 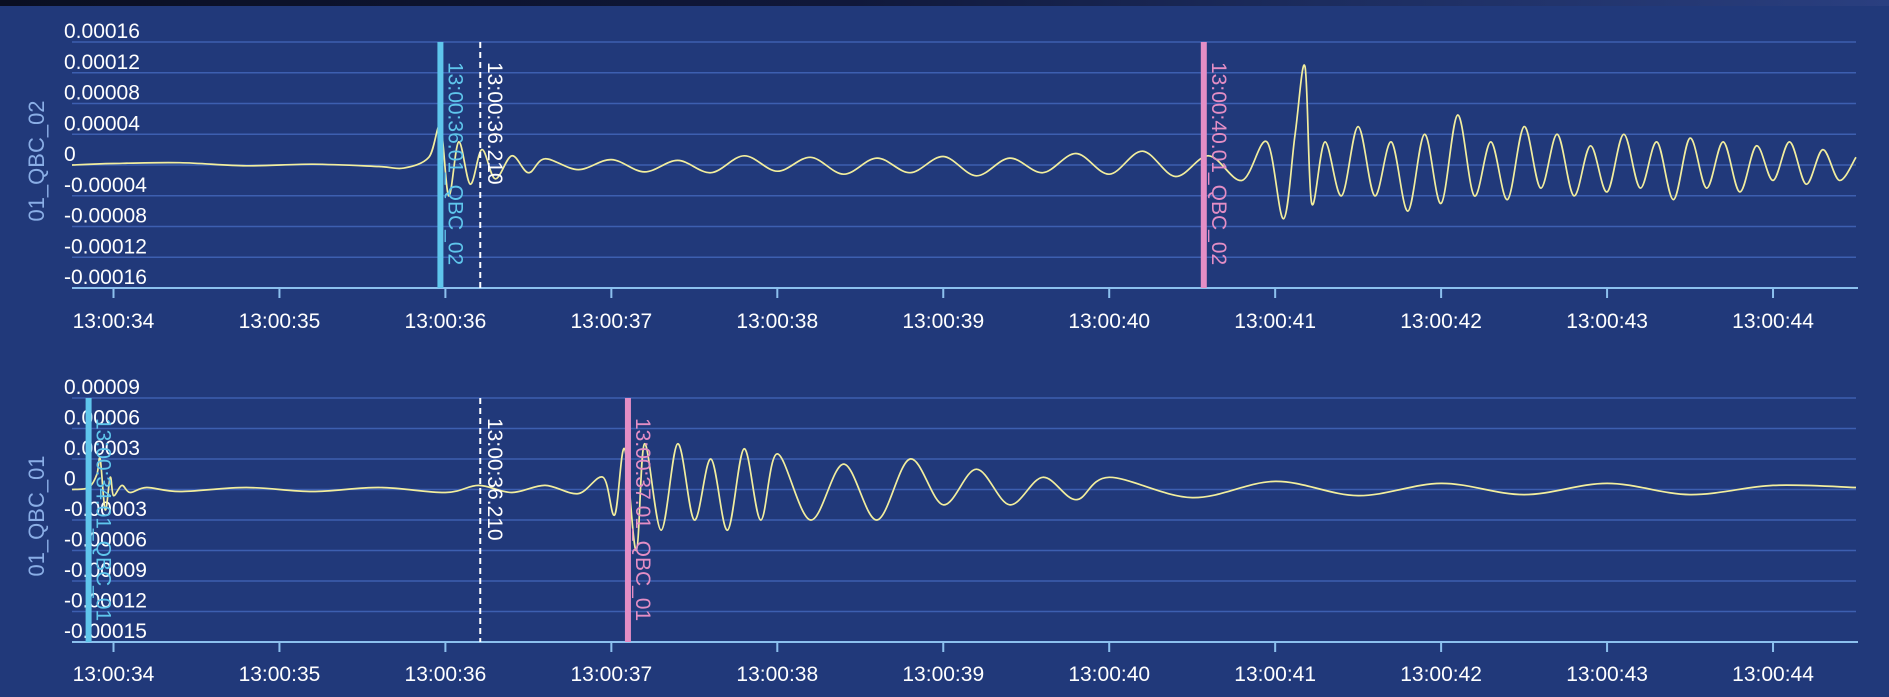 What do you see at coordinates (105, 216) in the screenshot?
I see `y-tick-label: -0.00008` at bounding box center [105, 216].